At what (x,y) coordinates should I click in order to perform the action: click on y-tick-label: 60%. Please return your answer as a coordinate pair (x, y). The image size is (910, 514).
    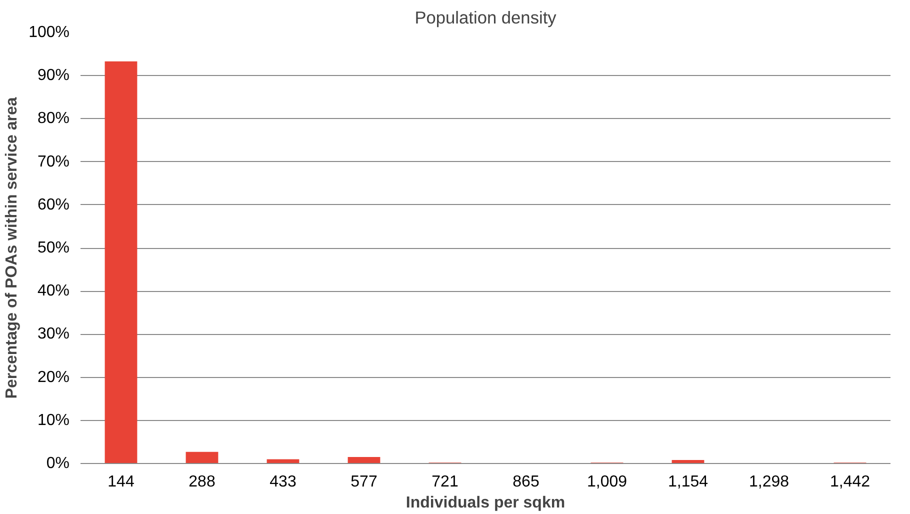
    Looking at the image, I should click on (53, 205).